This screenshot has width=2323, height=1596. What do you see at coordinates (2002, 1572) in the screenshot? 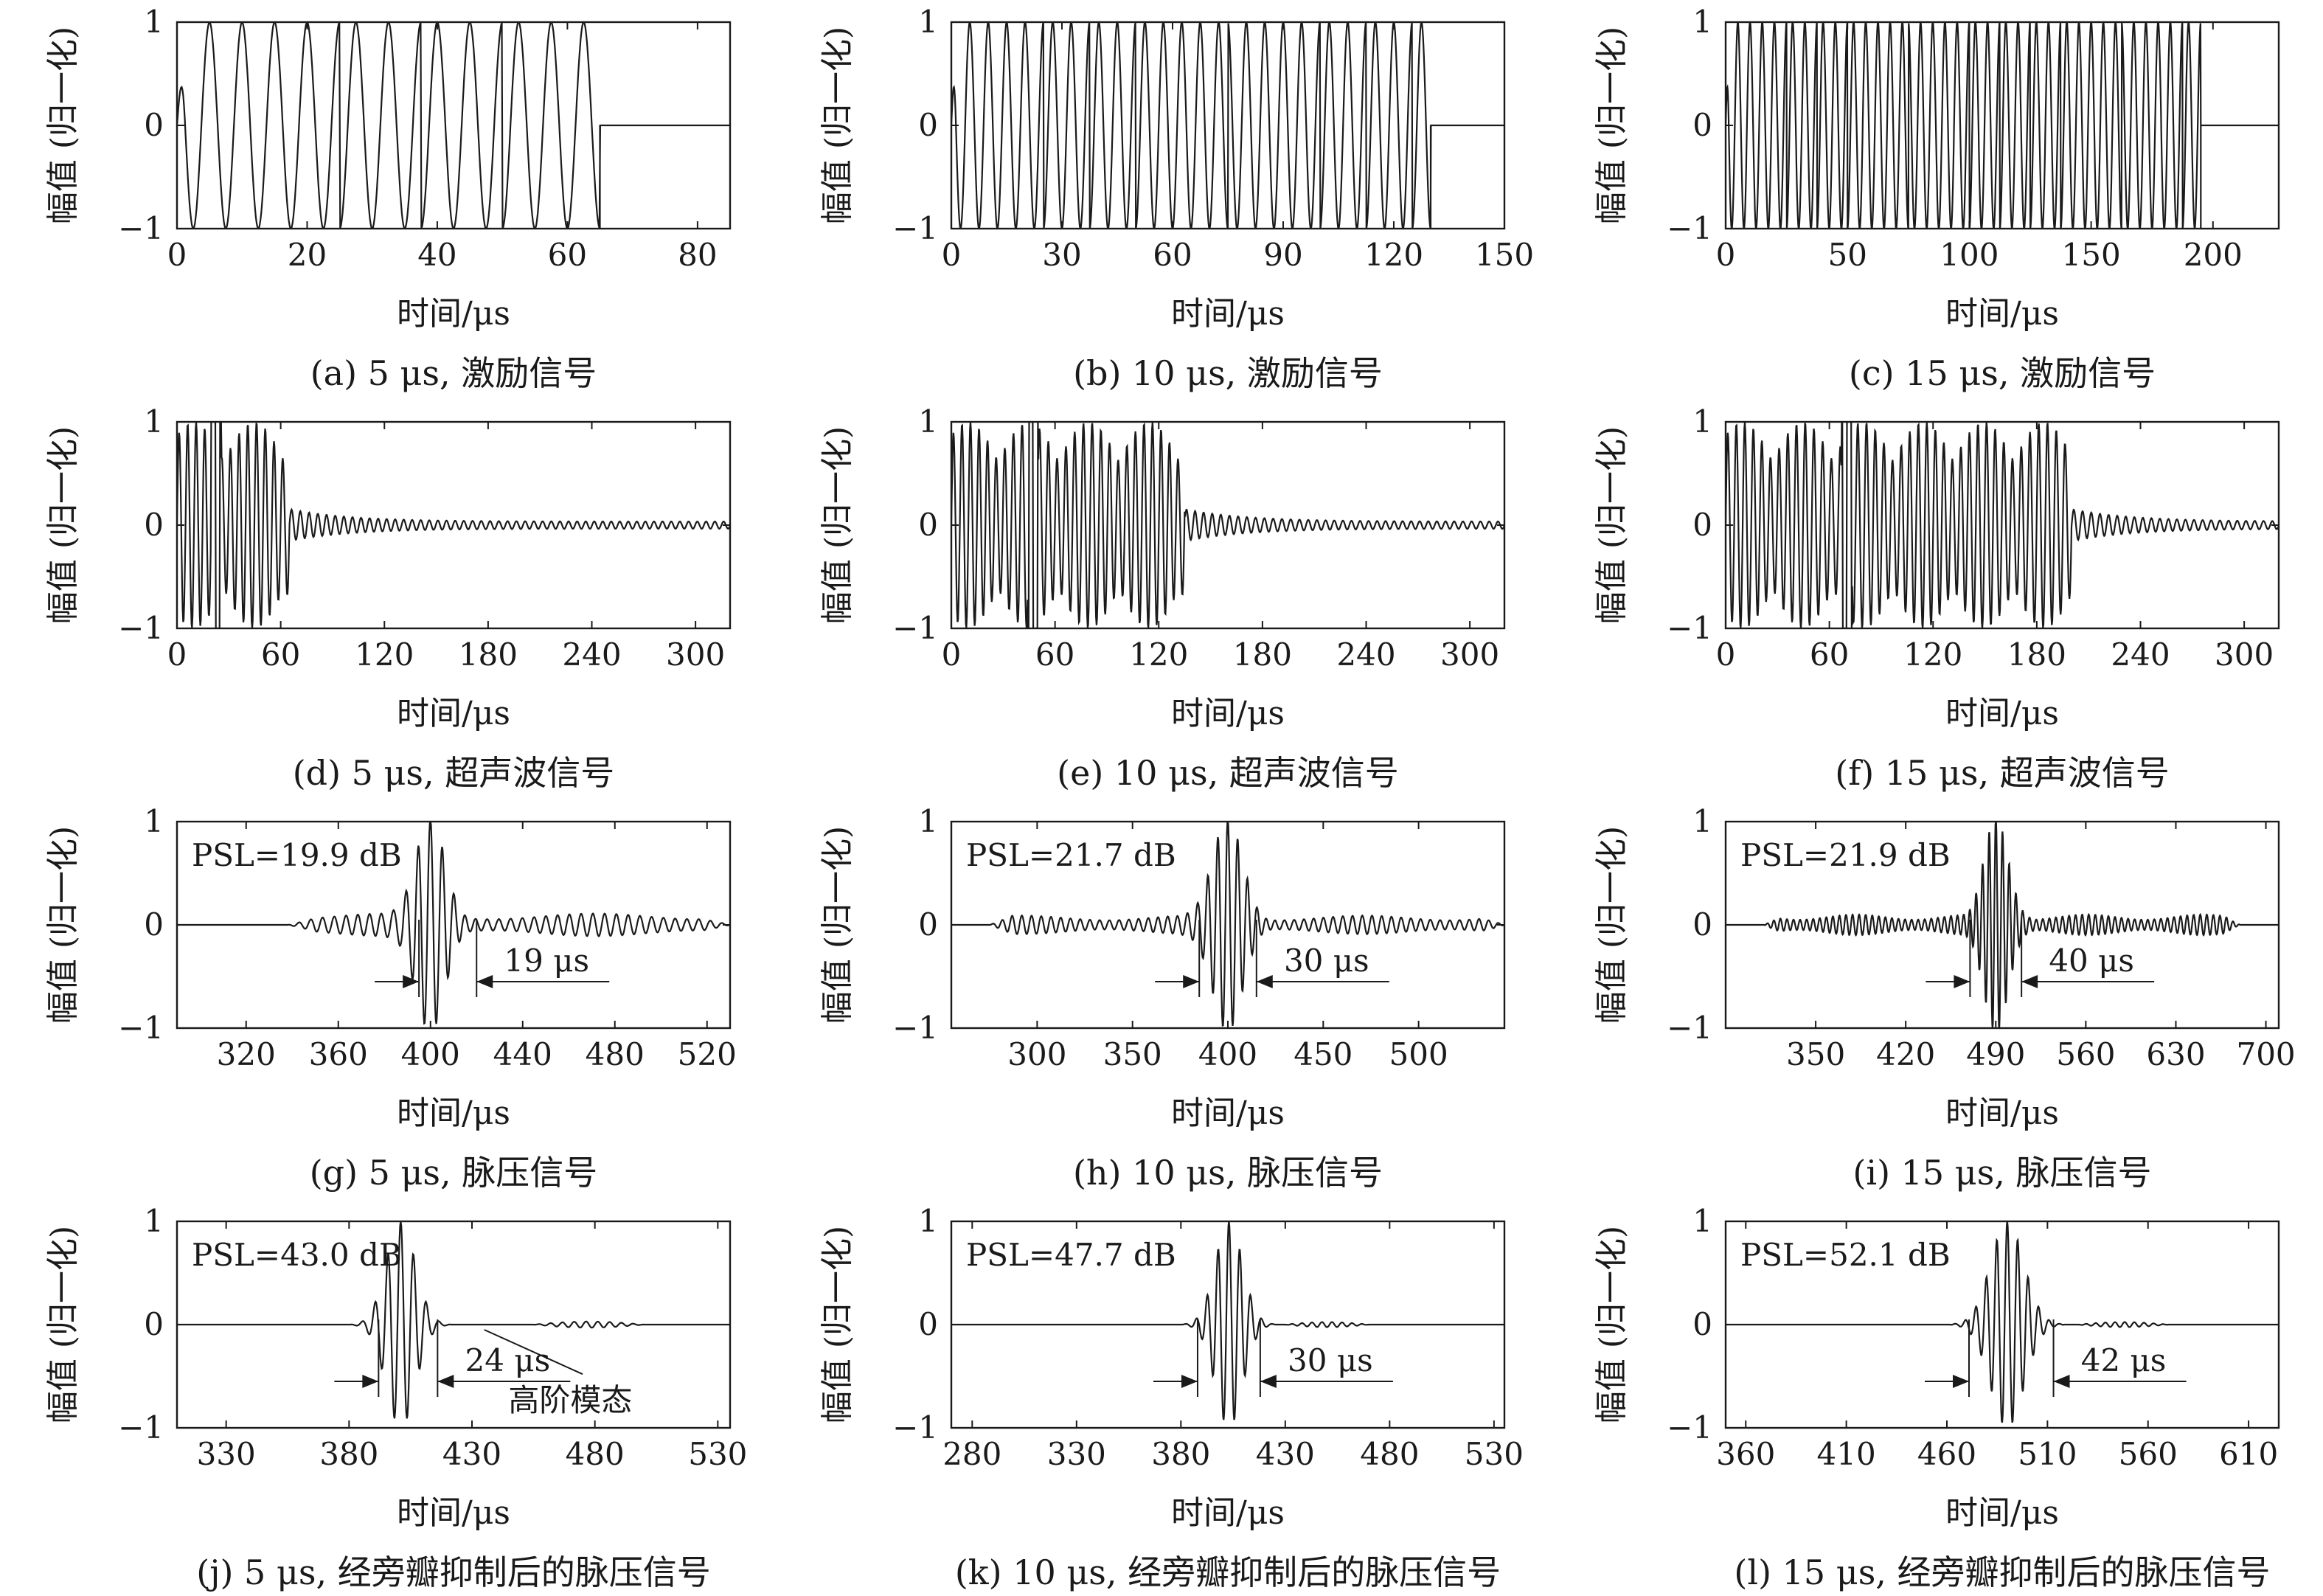
I see `panel-caption: (l) 15 μs, 经旁瓣抑制后的脉压信号` at bounding box center [2002, 1572].